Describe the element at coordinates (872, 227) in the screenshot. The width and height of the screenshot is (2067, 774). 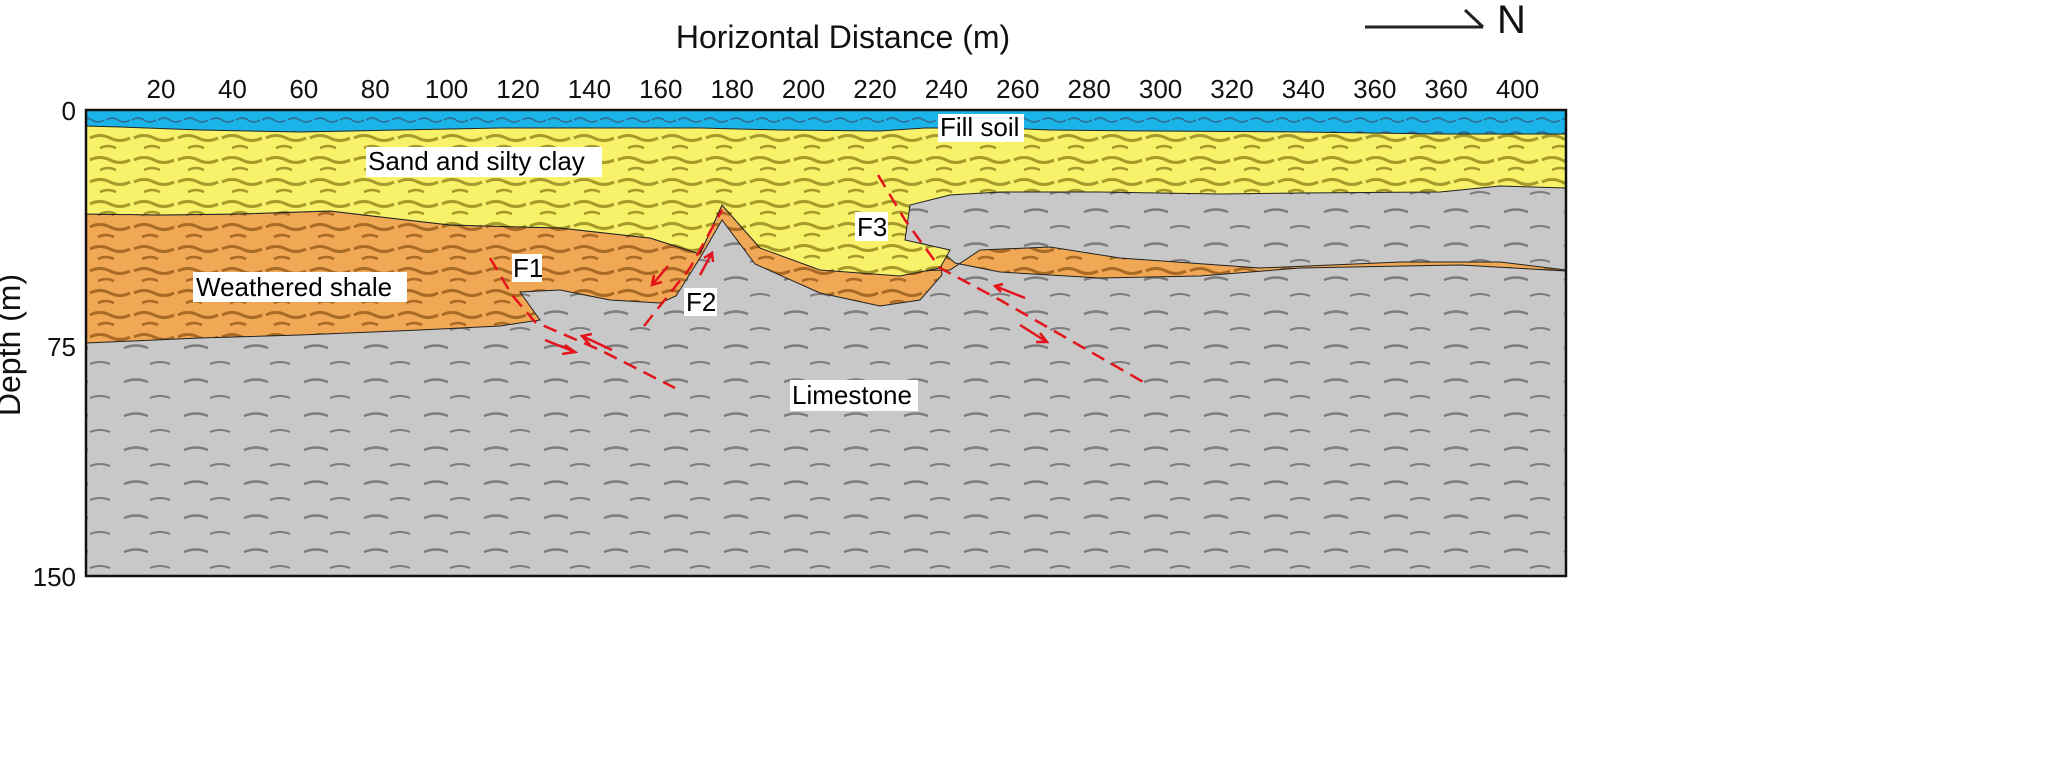
I see `f3-label: F3` at that location.